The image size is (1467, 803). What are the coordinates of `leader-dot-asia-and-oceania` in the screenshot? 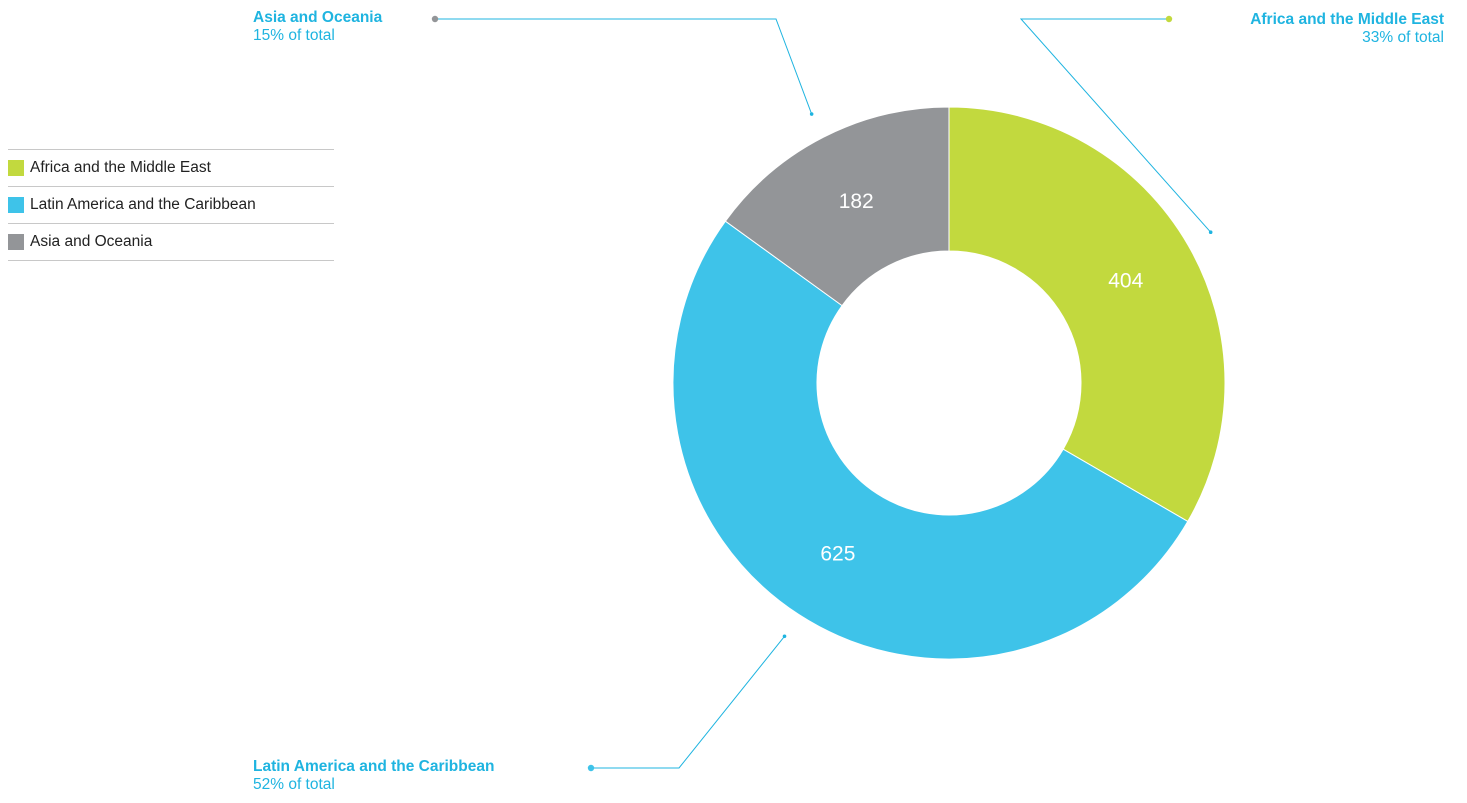 It's located at (435, 19).